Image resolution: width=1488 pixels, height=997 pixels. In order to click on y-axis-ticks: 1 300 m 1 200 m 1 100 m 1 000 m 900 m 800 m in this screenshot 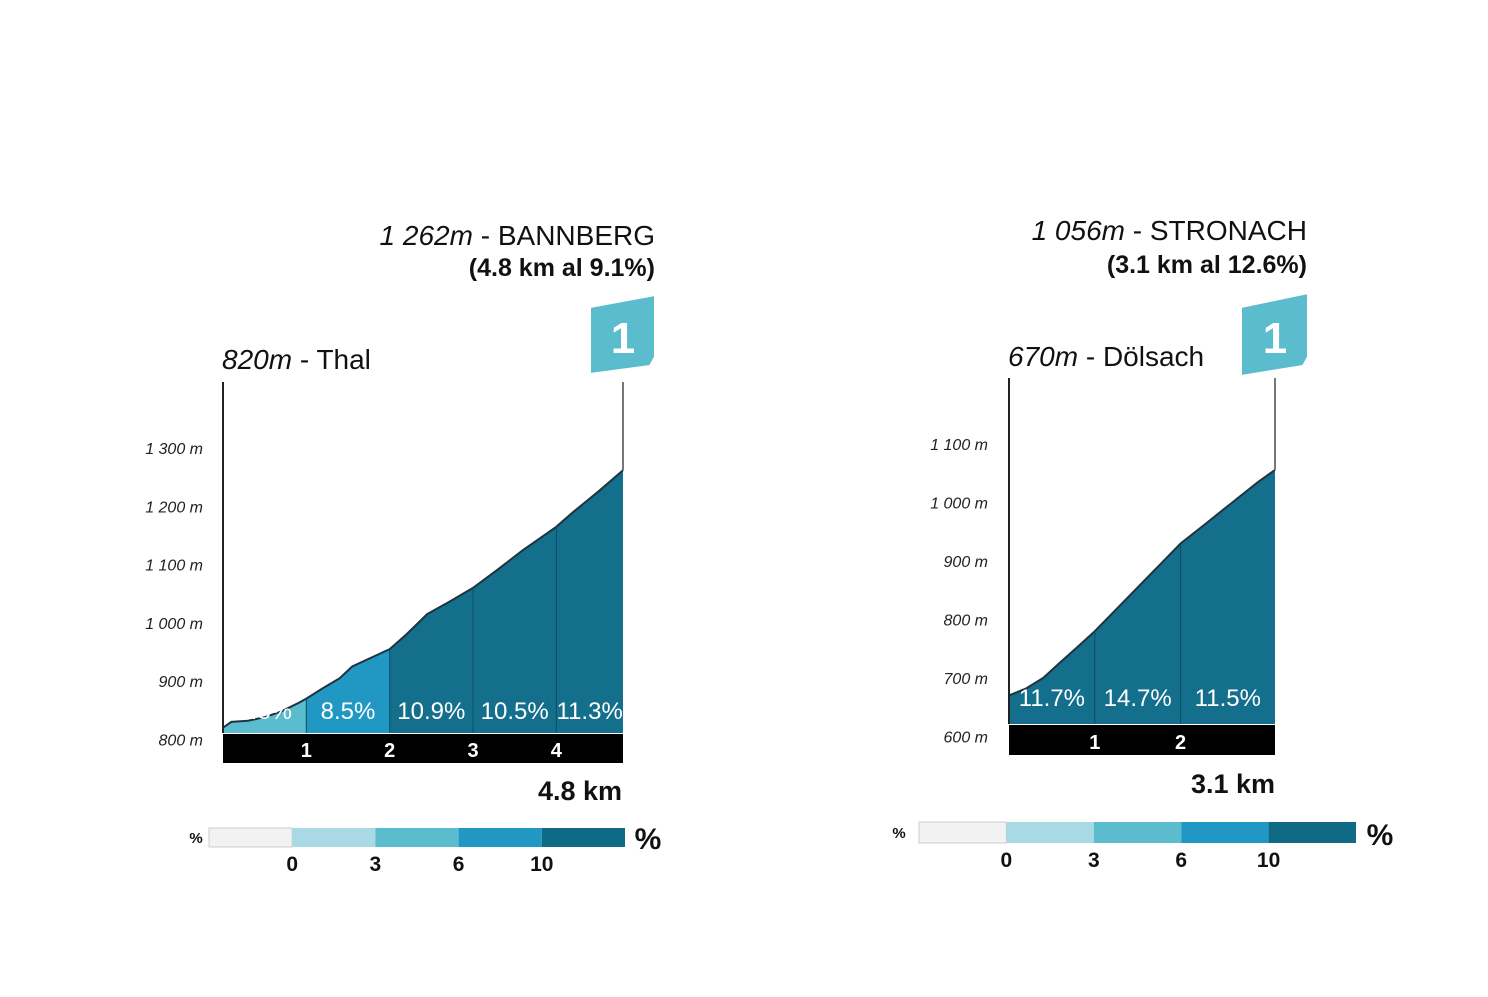, I will do `click(174, 595)`.